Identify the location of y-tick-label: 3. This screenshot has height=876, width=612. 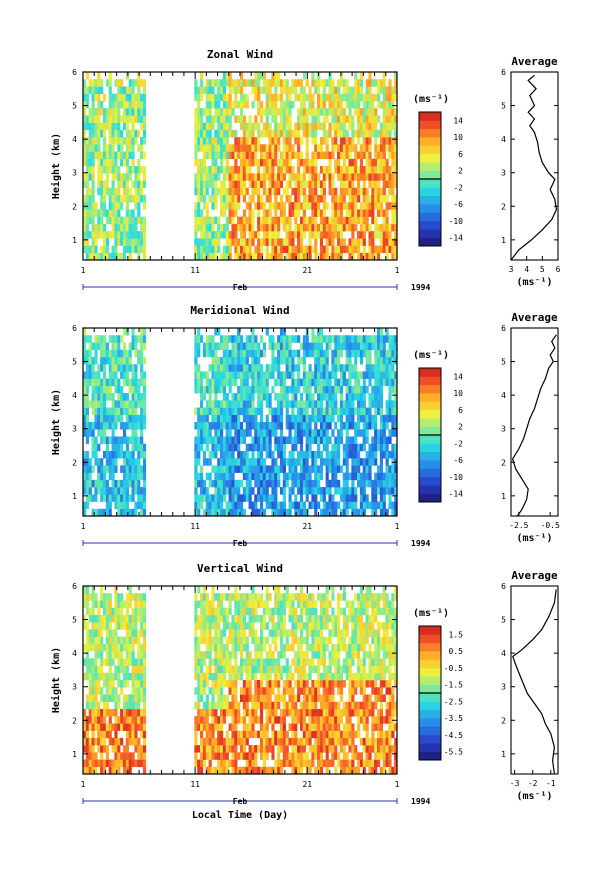
(74, 429).